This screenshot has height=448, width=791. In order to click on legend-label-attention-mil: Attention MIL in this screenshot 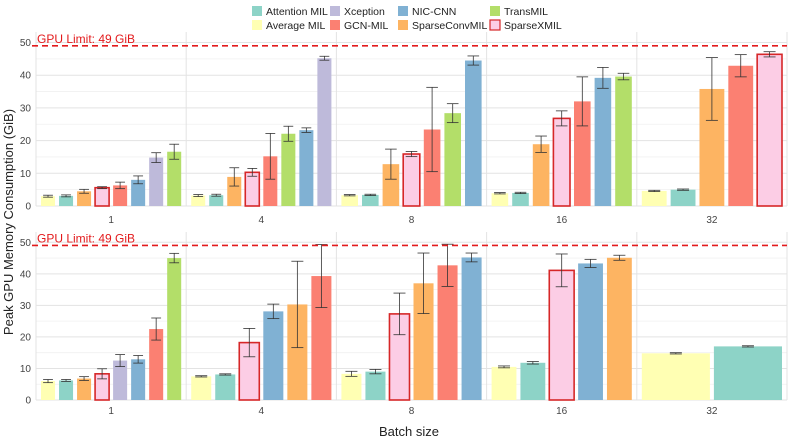, I will do `click(297, 12)`.